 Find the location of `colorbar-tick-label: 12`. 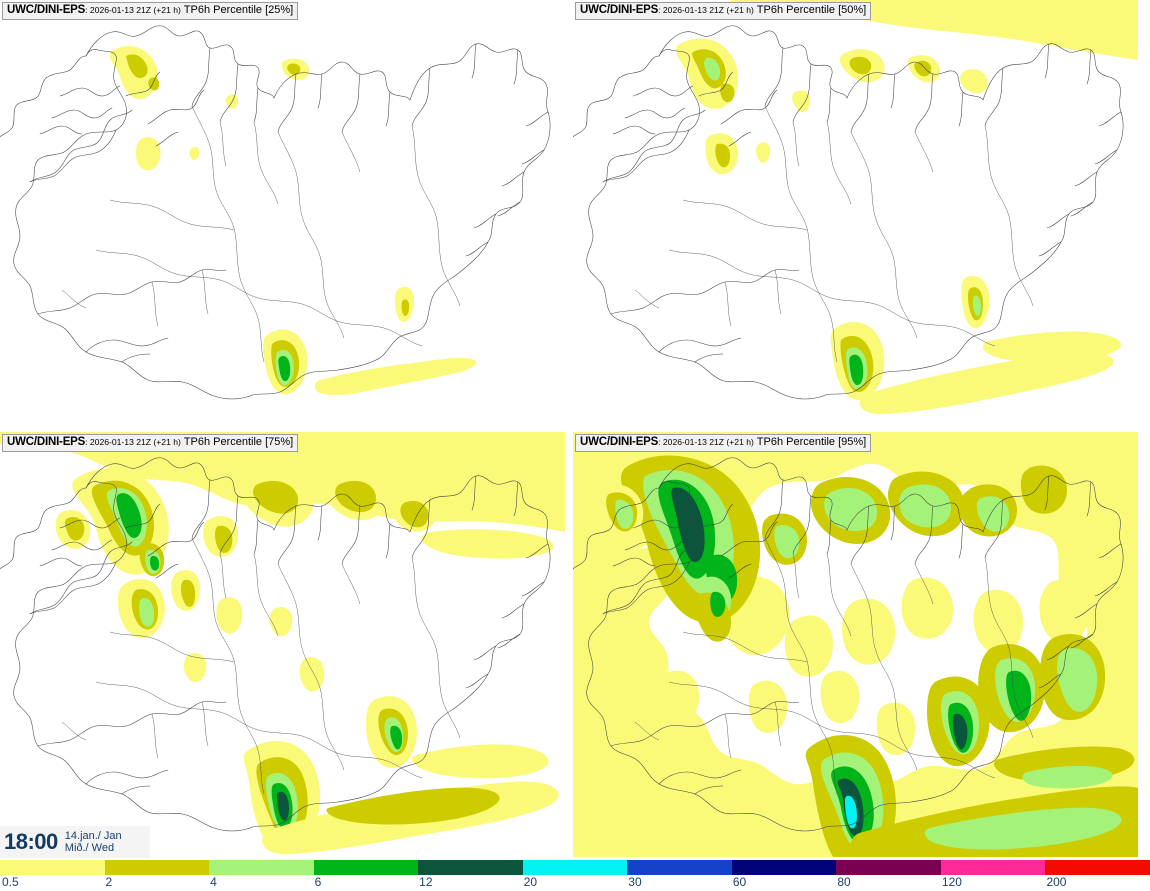

colorbar-tick-label: 12 is located at coordinates (426, 882).